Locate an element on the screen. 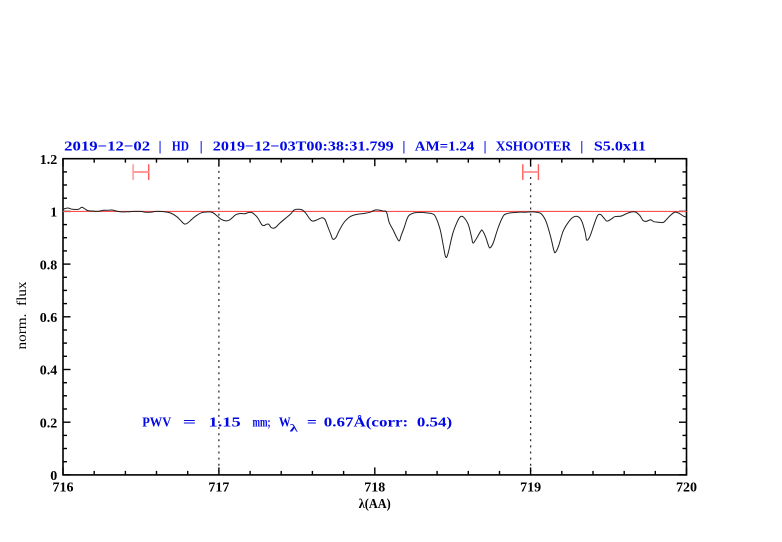  svg-text: 0.4 is located at coordinates (49, 371).